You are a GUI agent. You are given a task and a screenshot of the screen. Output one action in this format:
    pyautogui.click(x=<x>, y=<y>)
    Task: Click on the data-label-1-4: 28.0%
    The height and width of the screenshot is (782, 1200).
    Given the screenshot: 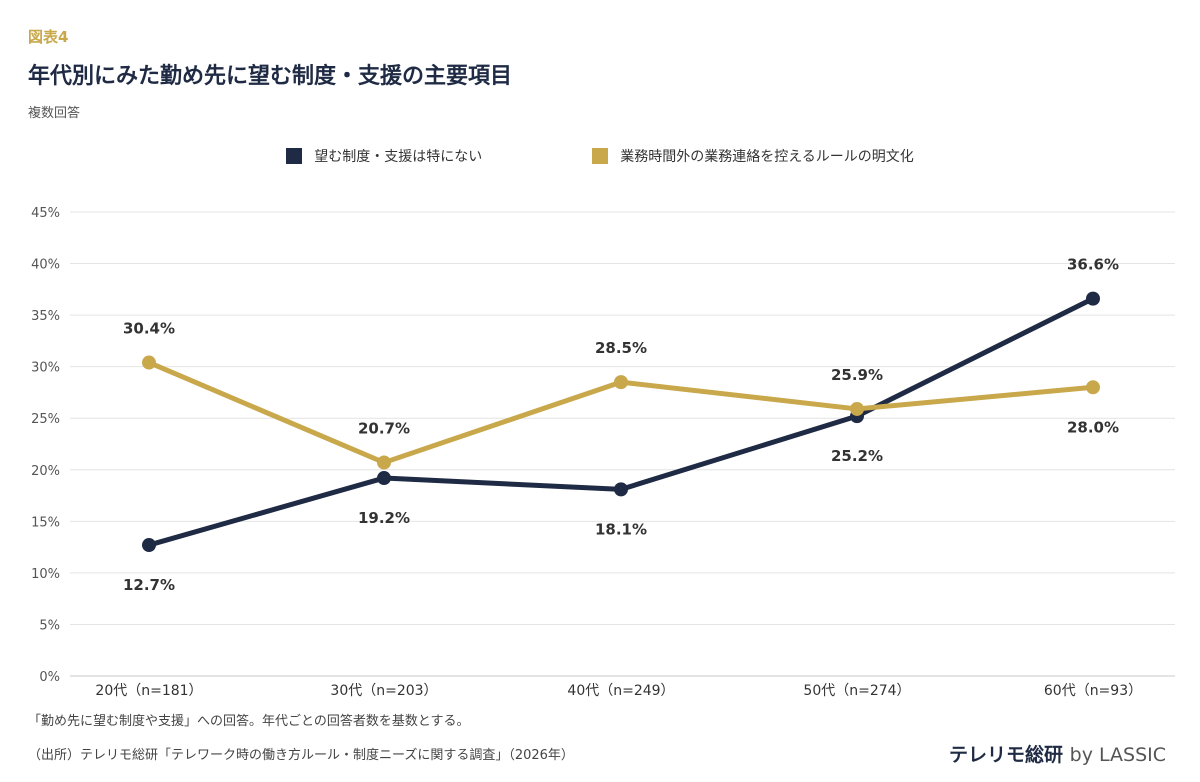 What is the action you would take?
    pyautogui.click(x=1093, y=427)
    